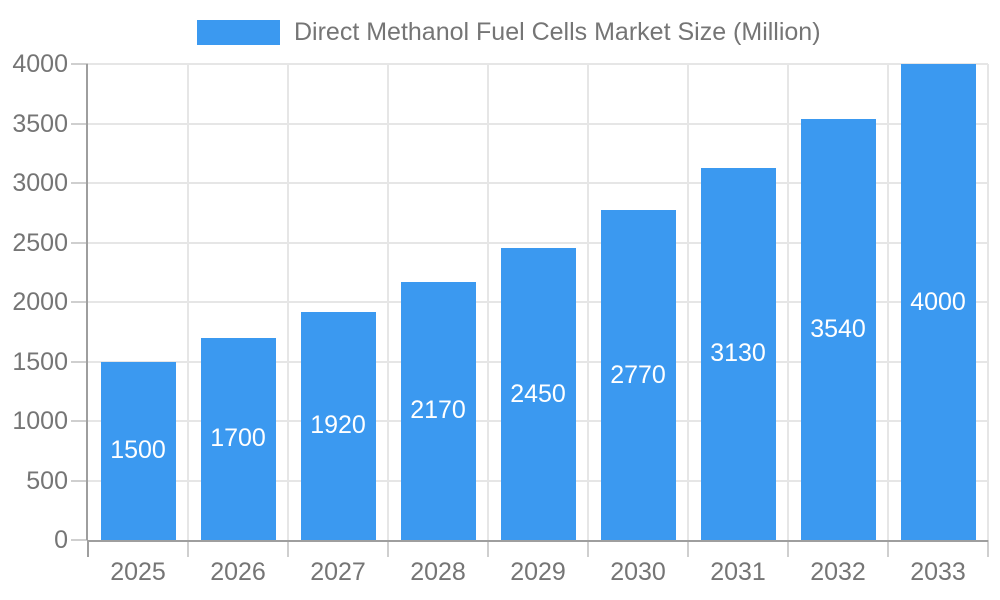 The height and width of the screenshot is (600, 1000). What do you see at coordinates (238, 572) in the screenshot?
I see `x-axis-label-2026: 2026` at bounding box center [238, 572].